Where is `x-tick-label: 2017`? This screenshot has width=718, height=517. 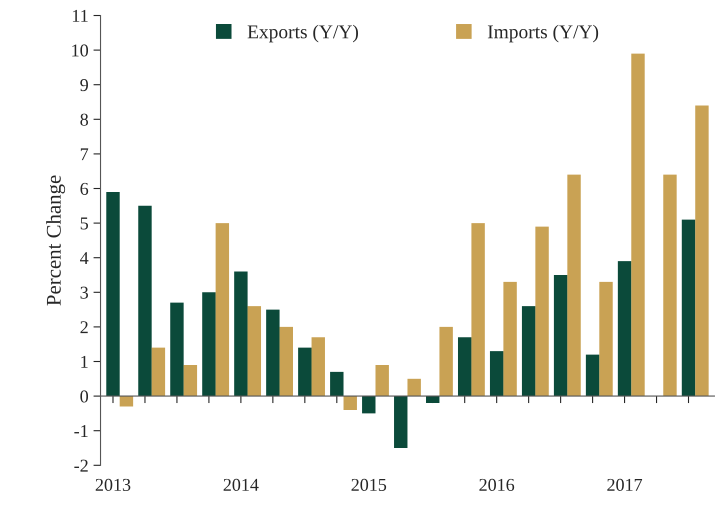
x-tick-label: 2017 is located at coordinates (624, 484).